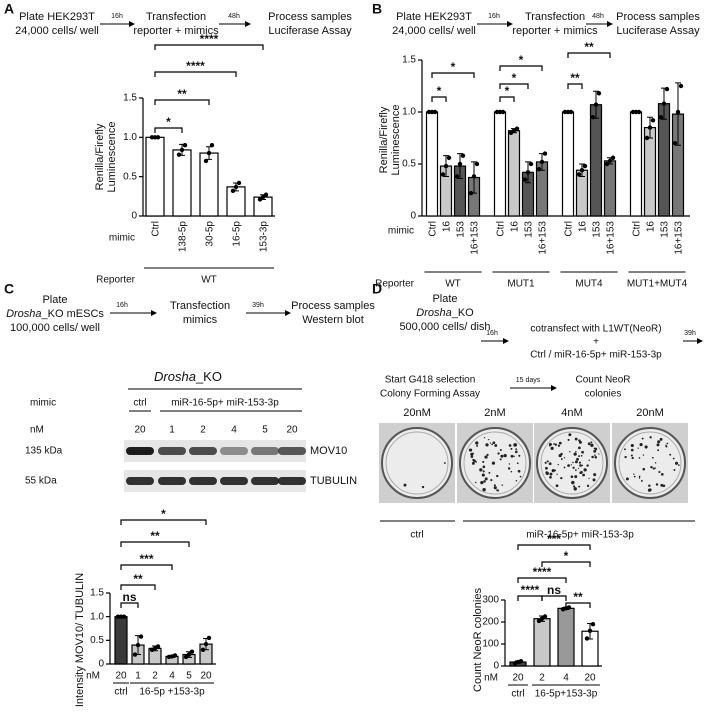 The image size is (705, 727). I want to click on step-detail: colonies, so click(603, 394).